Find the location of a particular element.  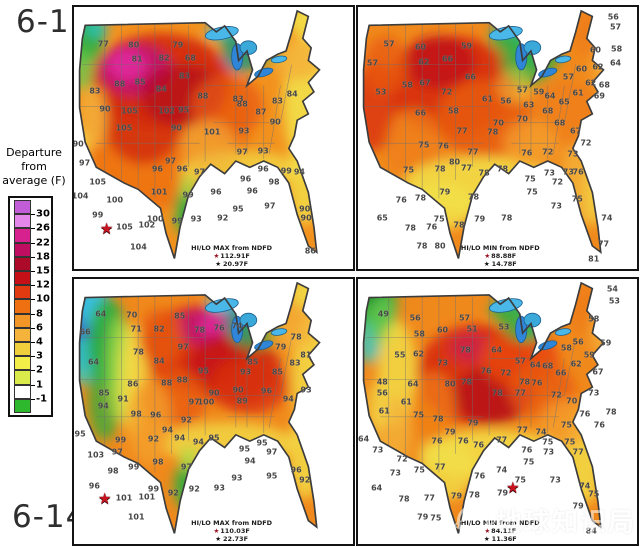

legend-tick-label: 1 is located at coordinates (39, 385).